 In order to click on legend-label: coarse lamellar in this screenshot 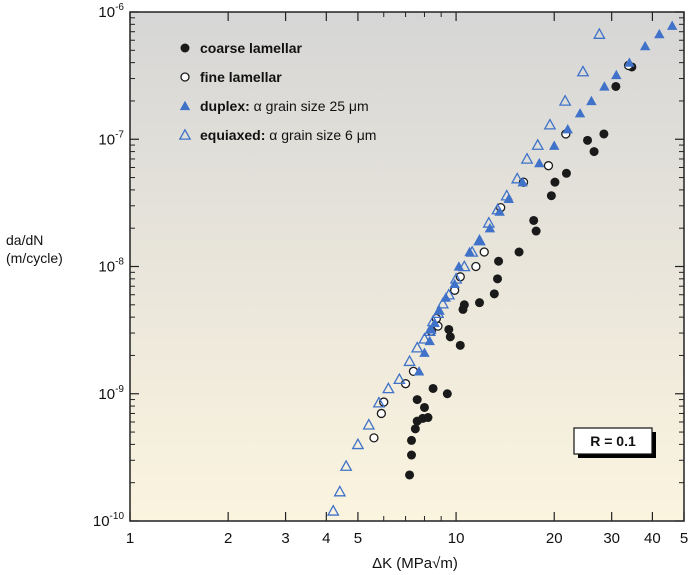, I will do `click(251, 48)`.